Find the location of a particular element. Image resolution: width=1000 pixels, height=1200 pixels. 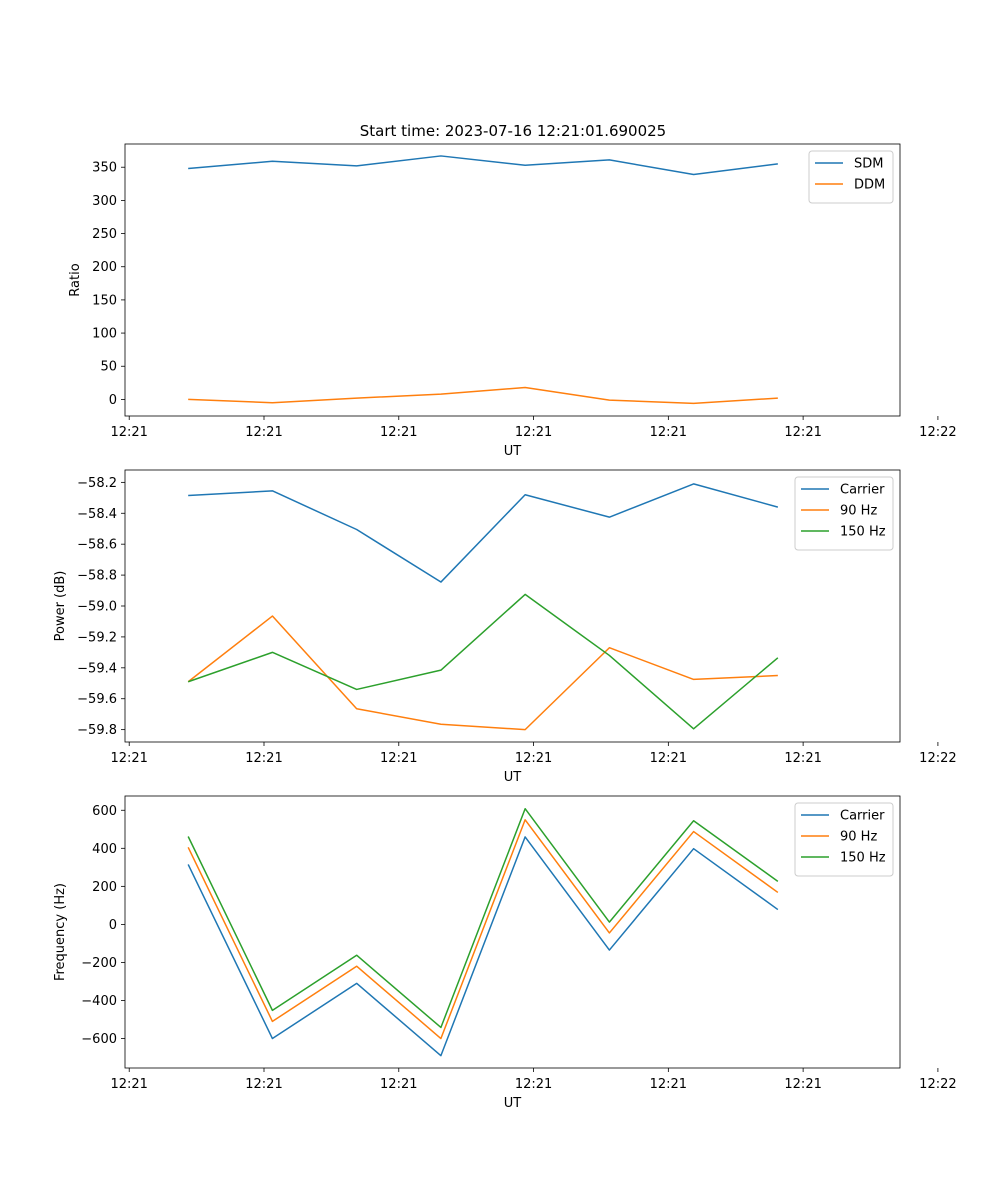

y-tick-label: −600 is located at coordinates (99, 1039).